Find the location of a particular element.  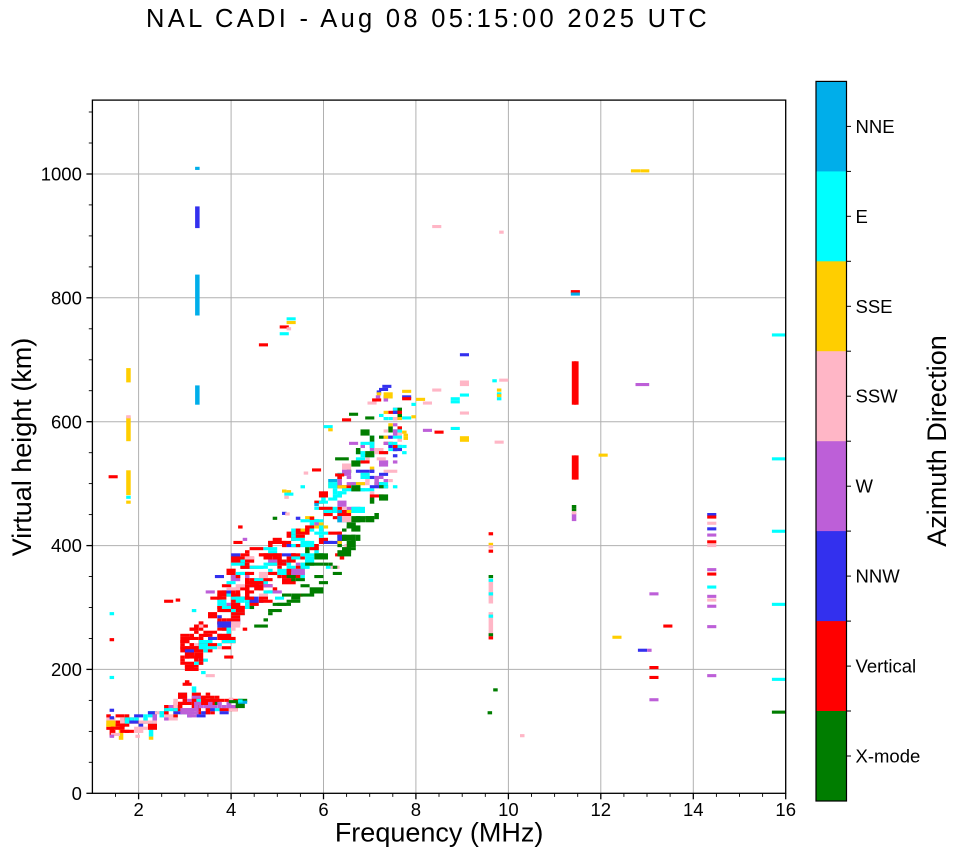

svg-text: 0 is located at coordinates (77, 793).